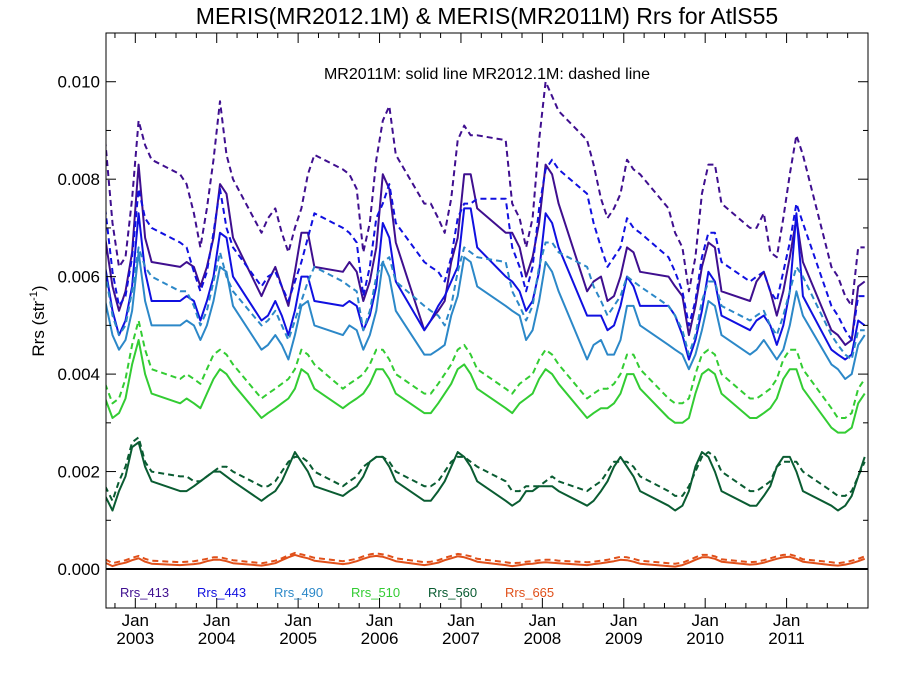 The image size is (900, 675). Describe the element at coordinates (217, 638) in the screenshot. I see `x-tick-year-label: 2004` at that location.